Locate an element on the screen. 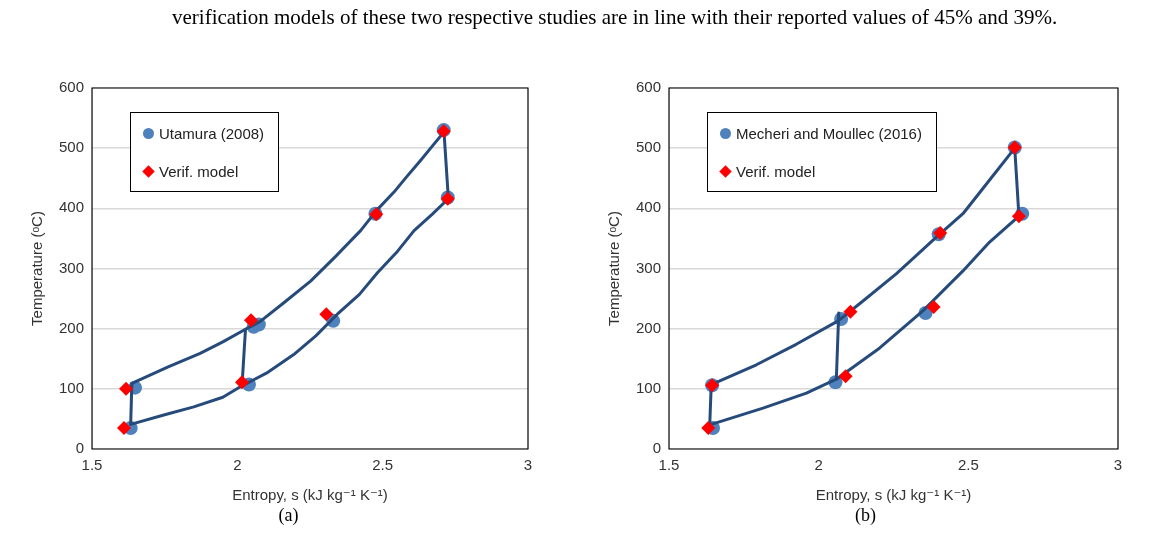 The height and width of the screenshot is (552, 1154). text: verification models of these two respective studies are in line with their reported values of 45% and 39%. is located at coordinates (615, 17).